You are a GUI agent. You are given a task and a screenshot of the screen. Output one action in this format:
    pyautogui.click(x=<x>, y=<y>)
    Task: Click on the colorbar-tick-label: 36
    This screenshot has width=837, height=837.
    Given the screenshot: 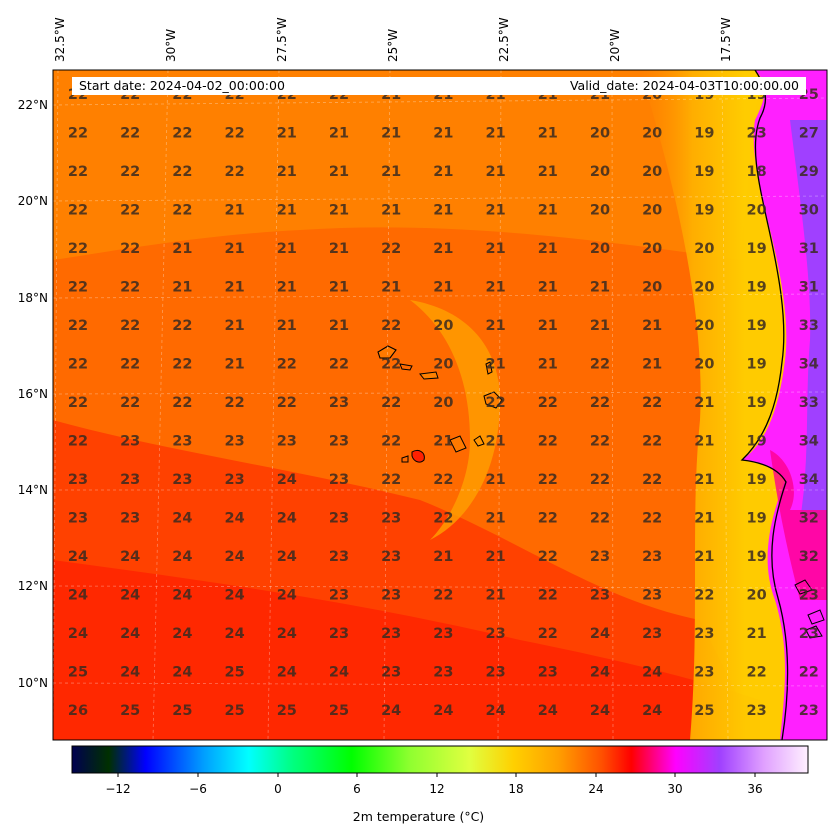 What is the action you would take?
    pyautogui.click(x=755, y=789)
    